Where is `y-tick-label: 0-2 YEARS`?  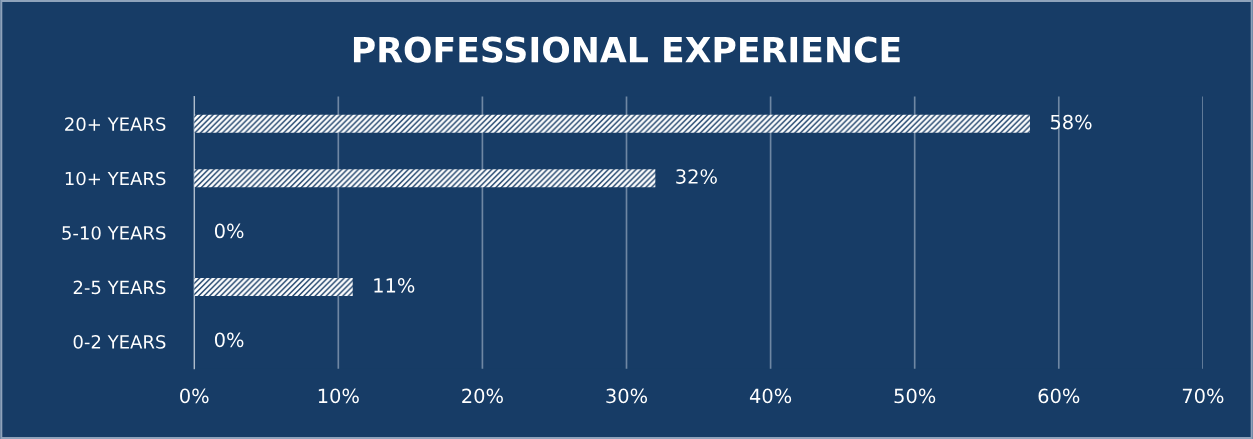
y-tick-label: 0-2 YEARS is located at coordinates (119, 342).